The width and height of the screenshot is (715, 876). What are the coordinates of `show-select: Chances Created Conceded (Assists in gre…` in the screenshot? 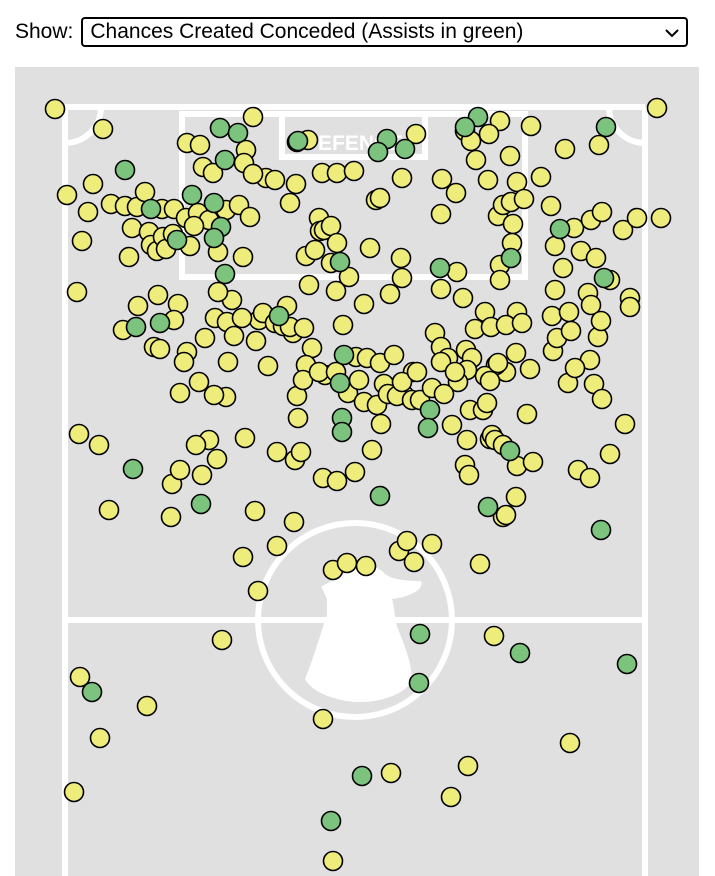 It's located at (385, 32).